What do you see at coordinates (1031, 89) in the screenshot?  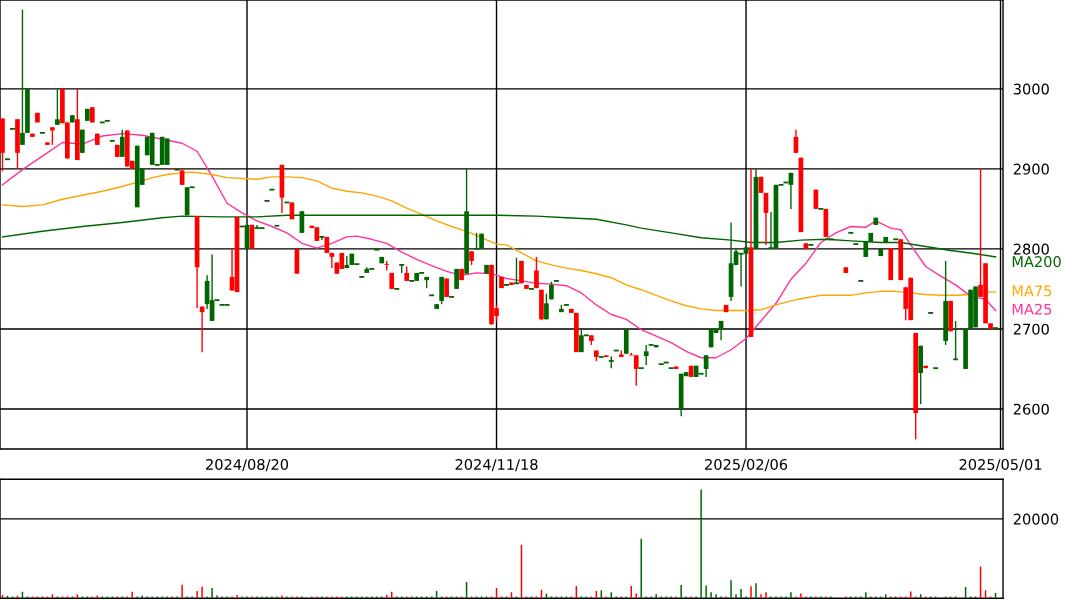 I see `y-tick-label: 3000` at bounding box center [1031, 89].